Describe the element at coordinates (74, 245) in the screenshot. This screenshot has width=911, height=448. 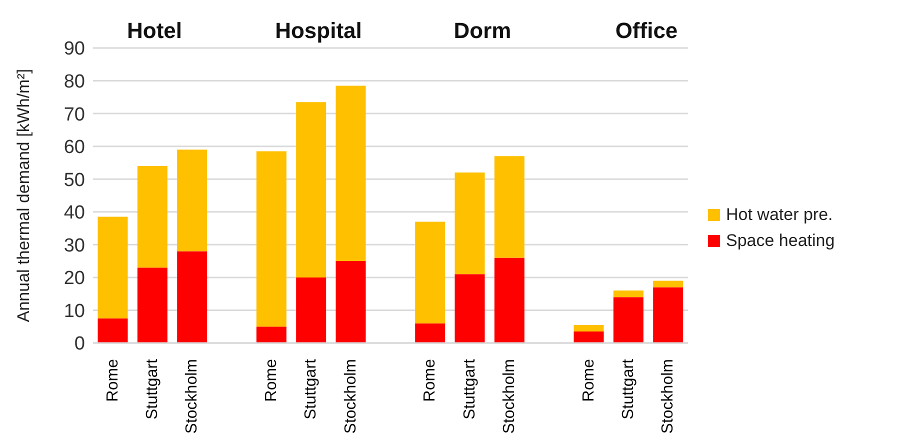
I see `y-tick-label: 30` at that location.